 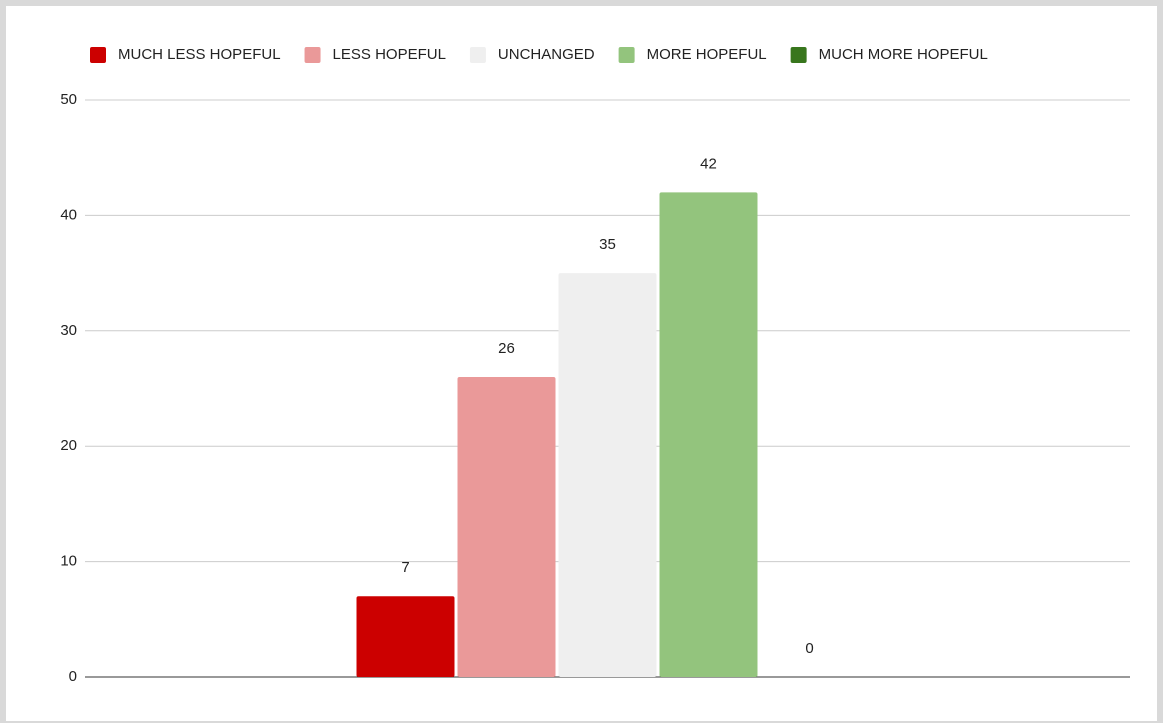 I want to click on y-tick-label: 30, so click(x=68, y=330).